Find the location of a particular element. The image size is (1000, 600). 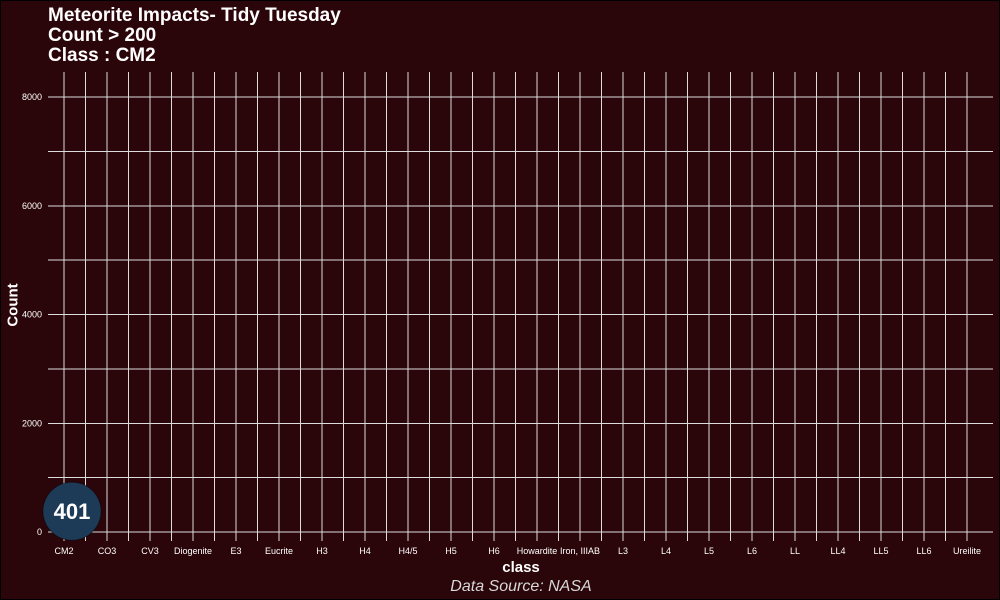

x-tick-label: CV3 is located at coordinates (150, 551).